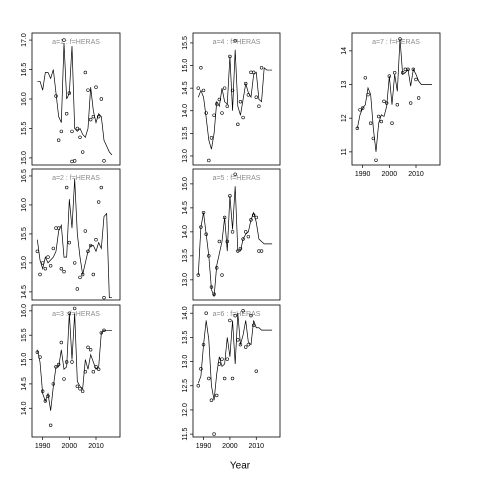 Image resolution: width=480 pixels, height=485 pixels. I want to click on y-tick-label: 15.0, so click(185, 66).